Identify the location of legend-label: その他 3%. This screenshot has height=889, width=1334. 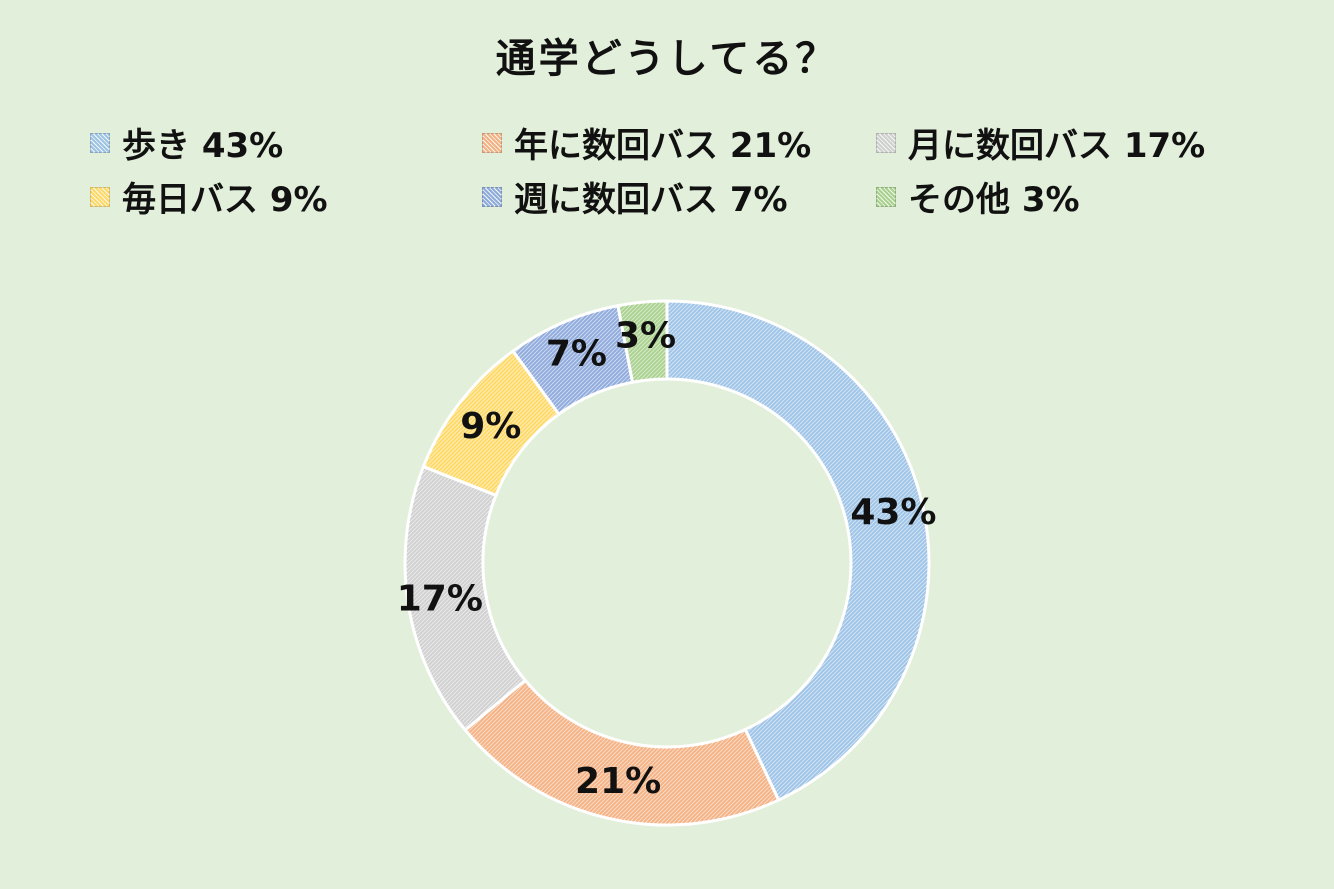
(994, 200).